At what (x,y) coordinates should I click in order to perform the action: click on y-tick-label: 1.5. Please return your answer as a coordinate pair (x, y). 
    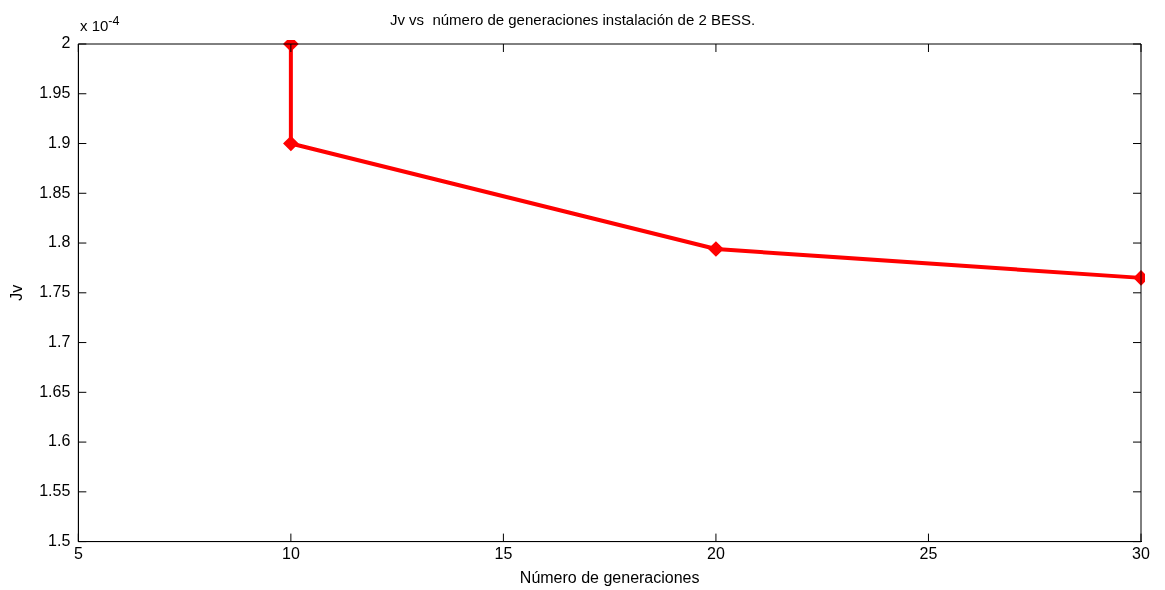
    Looking at the image, I should click on (59, 541).